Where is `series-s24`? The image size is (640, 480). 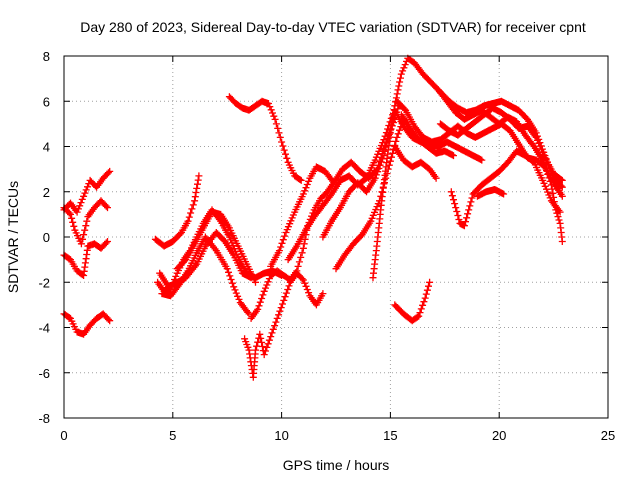 series-s24 is located at coordinates (505, 188).